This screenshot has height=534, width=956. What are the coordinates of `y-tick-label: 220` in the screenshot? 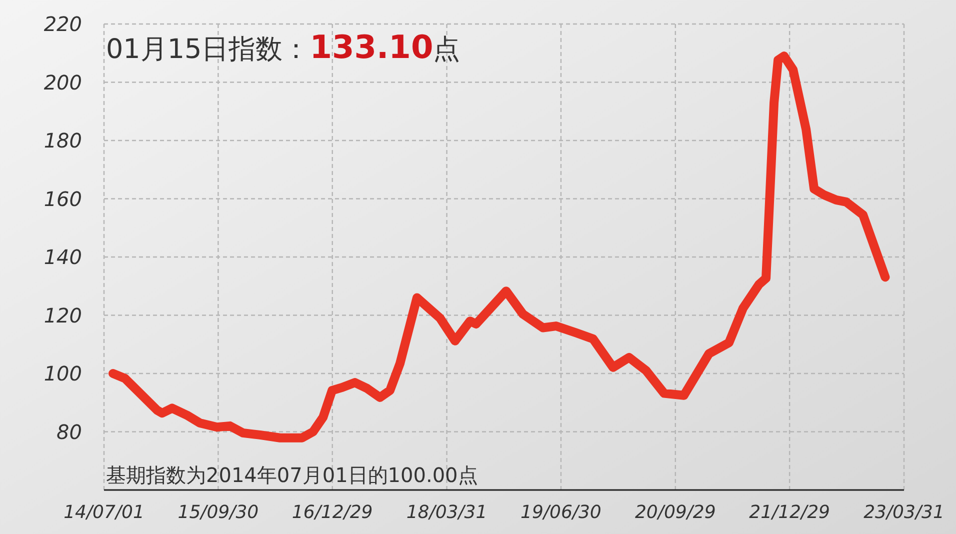 It's located at (63, 24).